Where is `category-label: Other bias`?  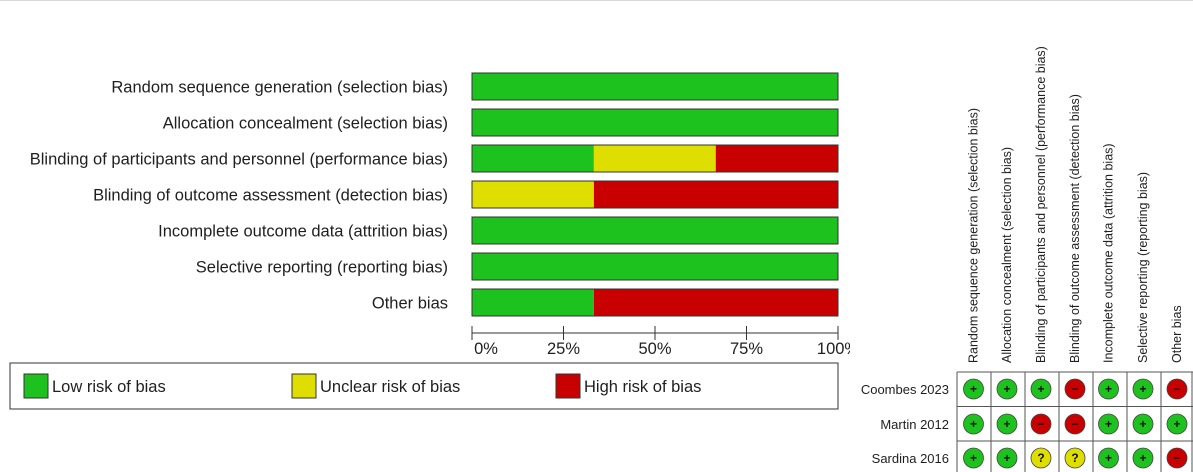 category-label: Other bias is located at coordinates (410, 304).